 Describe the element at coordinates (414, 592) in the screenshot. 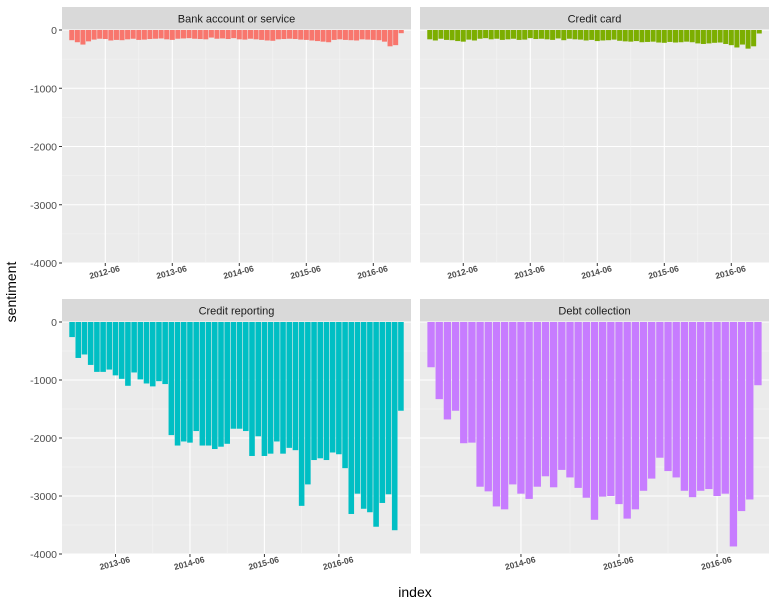

I see `x-axis-title: index` at that location.